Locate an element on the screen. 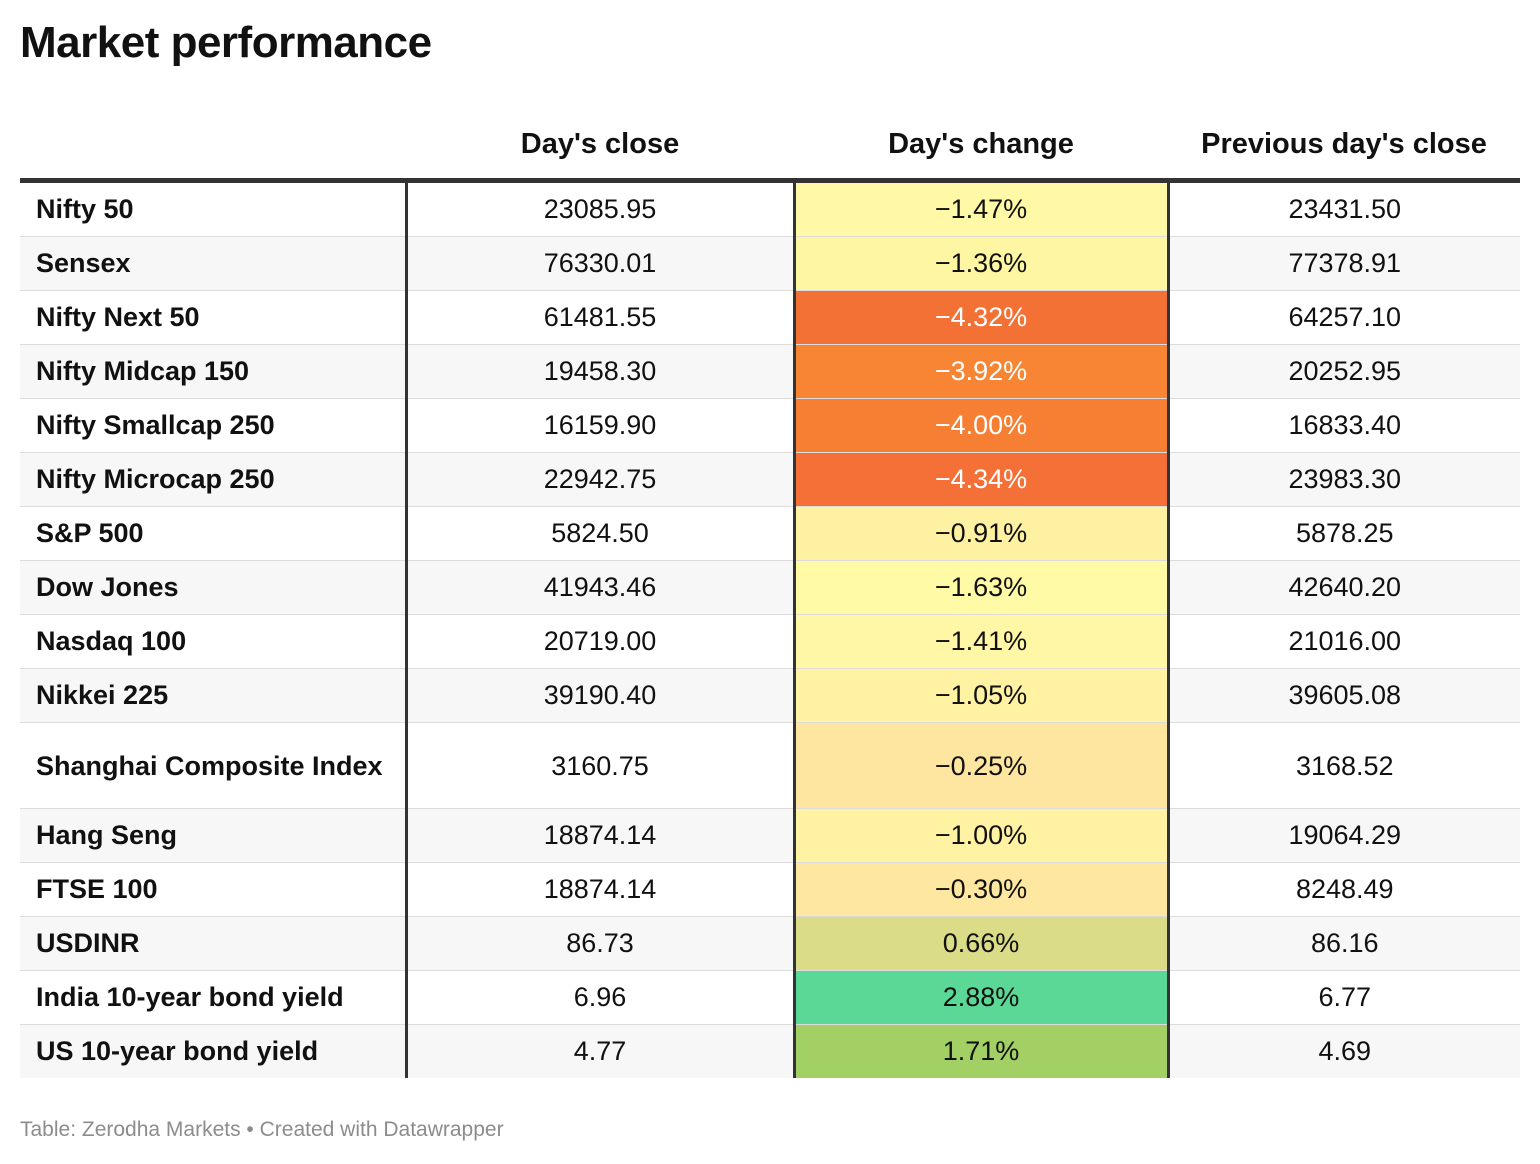  previous-close-cell: 19064.29 is located at coordinates (1344, 835).